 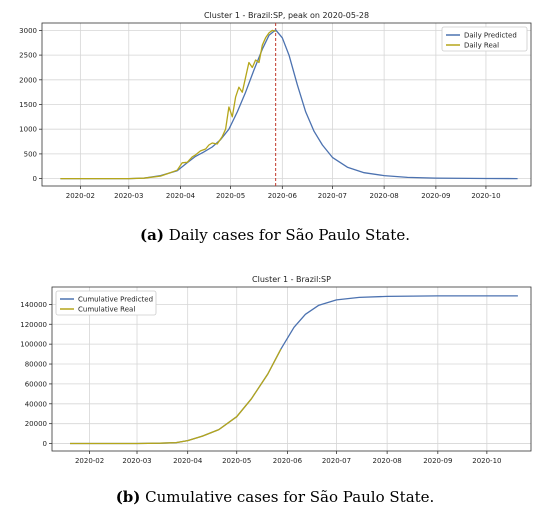 What do you see at coordinates (481, 46) in the screenshot?
I see `legend-entry: Daily Real` at bounding box center [481, 46].